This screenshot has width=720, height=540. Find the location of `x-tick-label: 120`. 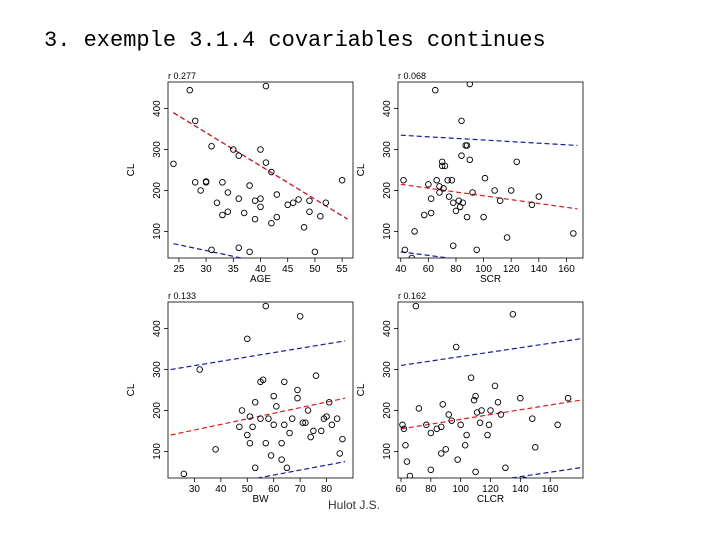

x-tick-label: 120 is located at coordinates (511, 269).